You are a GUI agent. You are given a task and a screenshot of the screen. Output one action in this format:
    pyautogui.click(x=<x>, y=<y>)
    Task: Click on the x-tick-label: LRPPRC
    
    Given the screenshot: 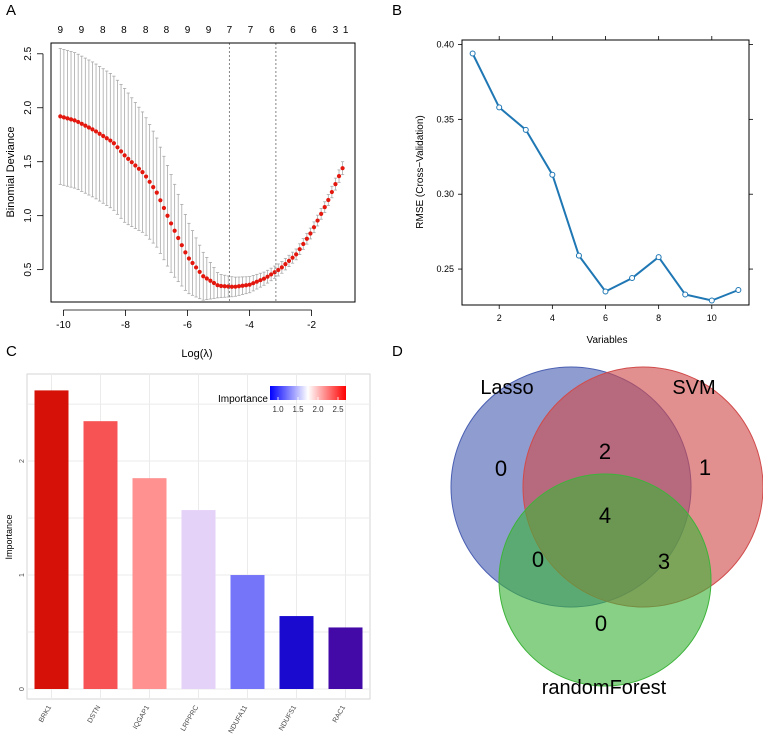 What is the action you would take?
    pyautogui.click(x=190, y=719)
    